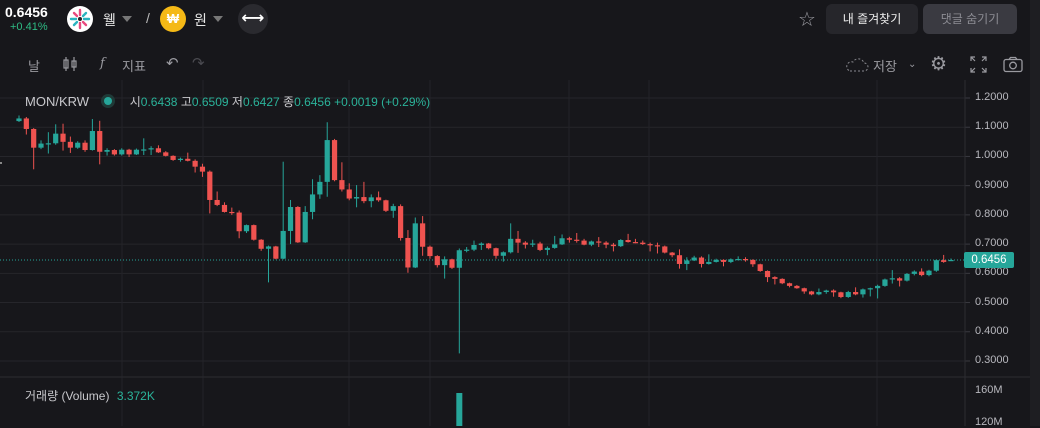 Image resolution: width=1040 pixels, height=428 pixels. Describe the element at coordinates (70, 66) in the screenshot. I see `candle-type-icon` at that location.